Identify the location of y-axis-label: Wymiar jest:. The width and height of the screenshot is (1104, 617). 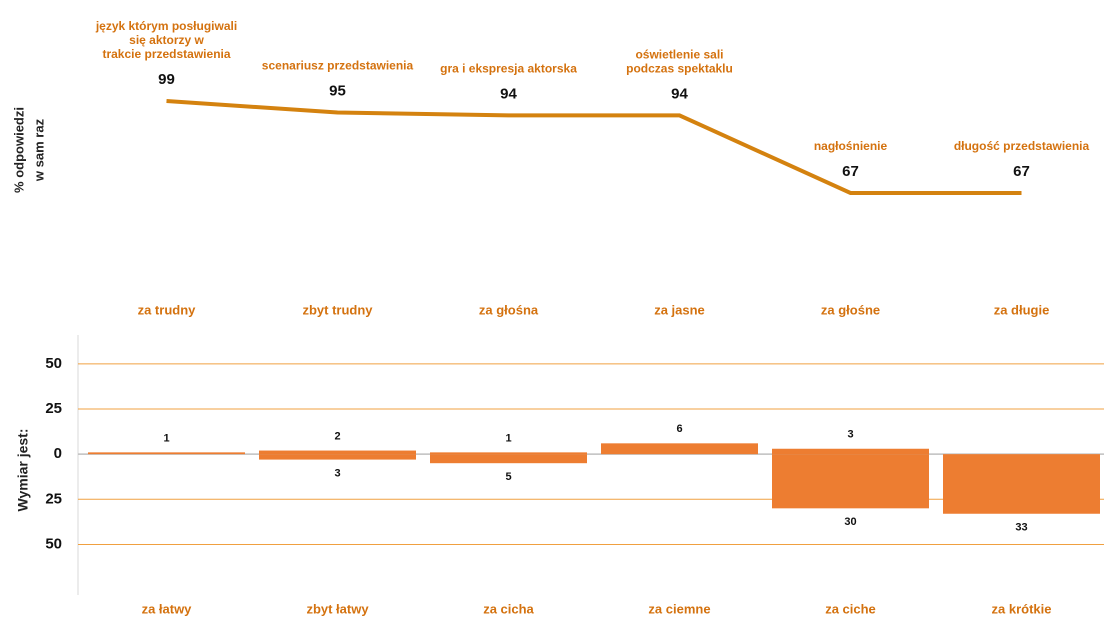
(23, 470).